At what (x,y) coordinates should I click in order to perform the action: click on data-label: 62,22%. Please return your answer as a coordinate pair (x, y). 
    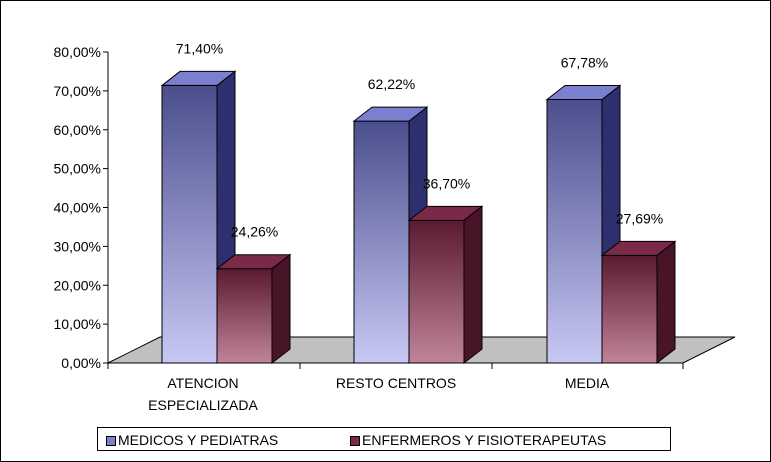
    Looking at the image, I should click on (391, 84).